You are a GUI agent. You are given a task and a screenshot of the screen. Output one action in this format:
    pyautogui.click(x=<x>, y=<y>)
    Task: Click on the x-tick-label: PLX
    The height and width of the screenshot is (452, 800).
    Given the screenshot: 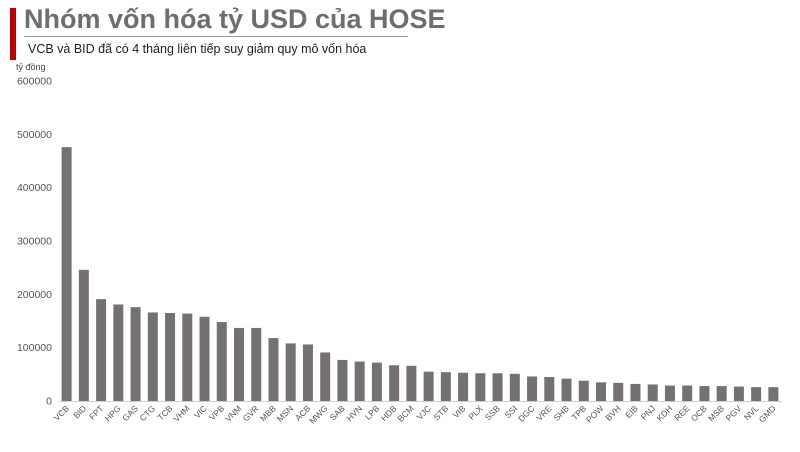 What is the action you would take?
    pyautogui.click(x=475, y=412)
    